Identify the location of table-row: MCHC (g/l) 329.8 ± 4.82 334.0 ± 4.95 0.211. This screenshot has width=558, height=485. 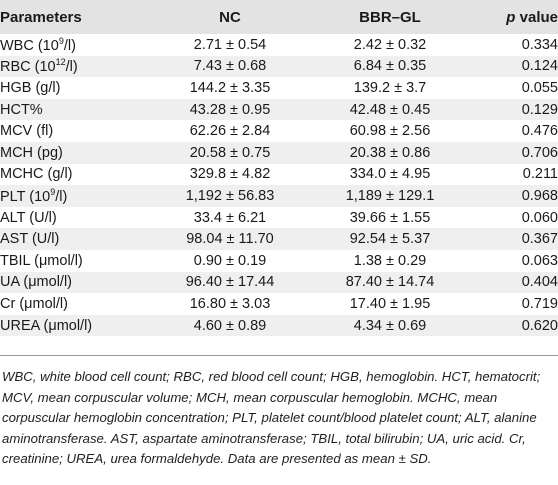
(279, 175).